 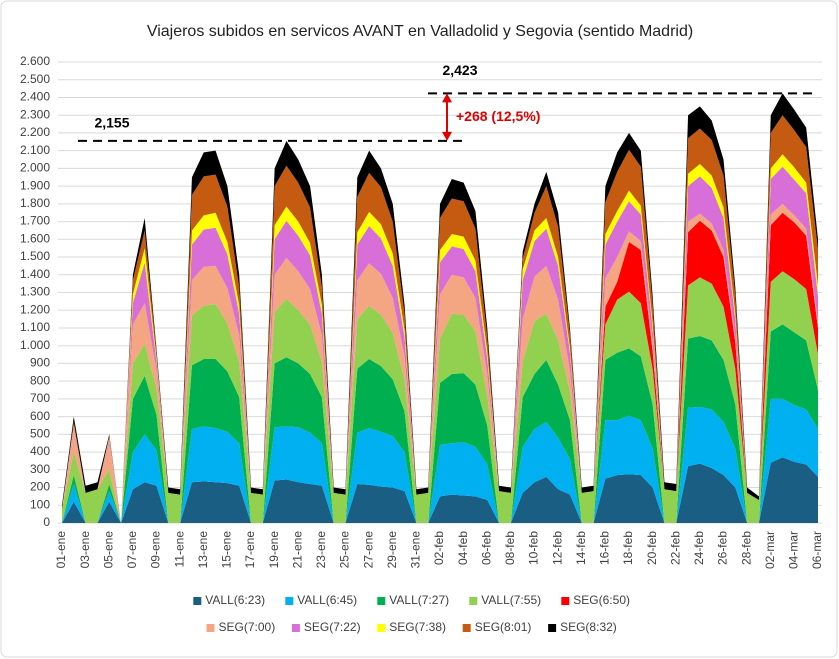 What do you see at coordinates (40, 398) in the screenshot?
I see `y-tick-label: 700` at bounding box center [40, 398].